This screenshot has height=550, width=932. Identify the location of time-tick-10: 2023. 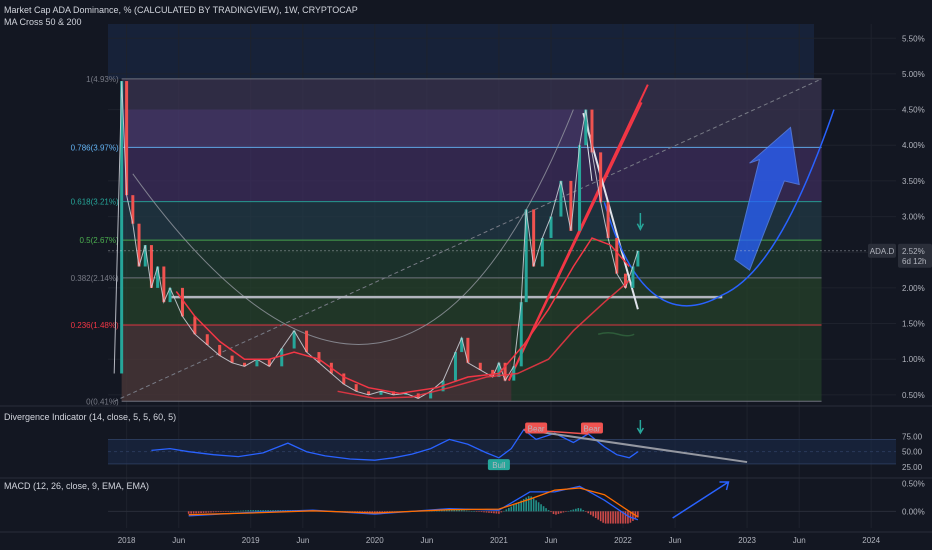
(747, 540).